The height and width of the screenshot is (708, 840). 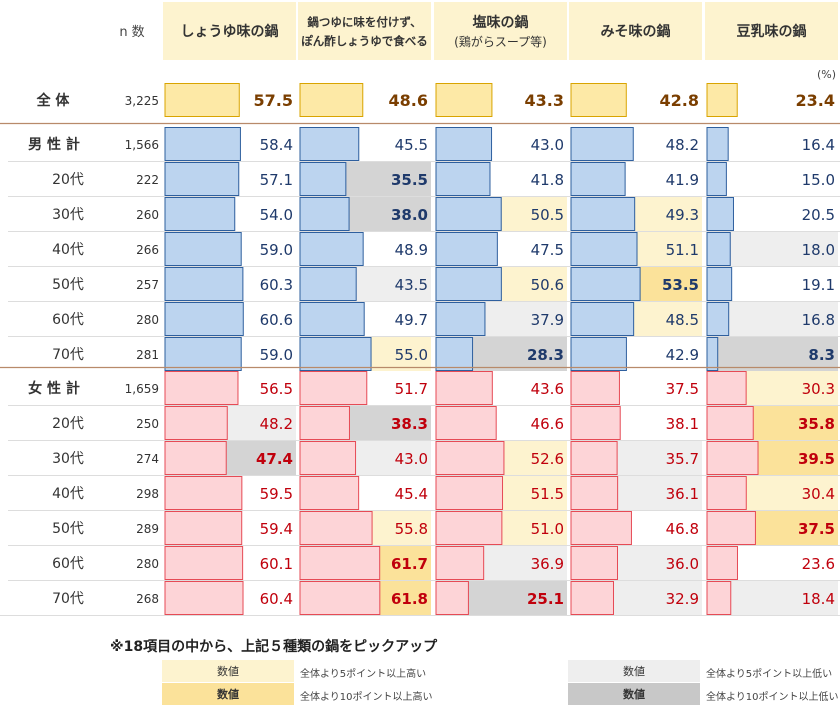 What do you see at coordinates (682, 424) in the screenshot?
I see `data-label: 38.1` at bounding box center [682, 424].